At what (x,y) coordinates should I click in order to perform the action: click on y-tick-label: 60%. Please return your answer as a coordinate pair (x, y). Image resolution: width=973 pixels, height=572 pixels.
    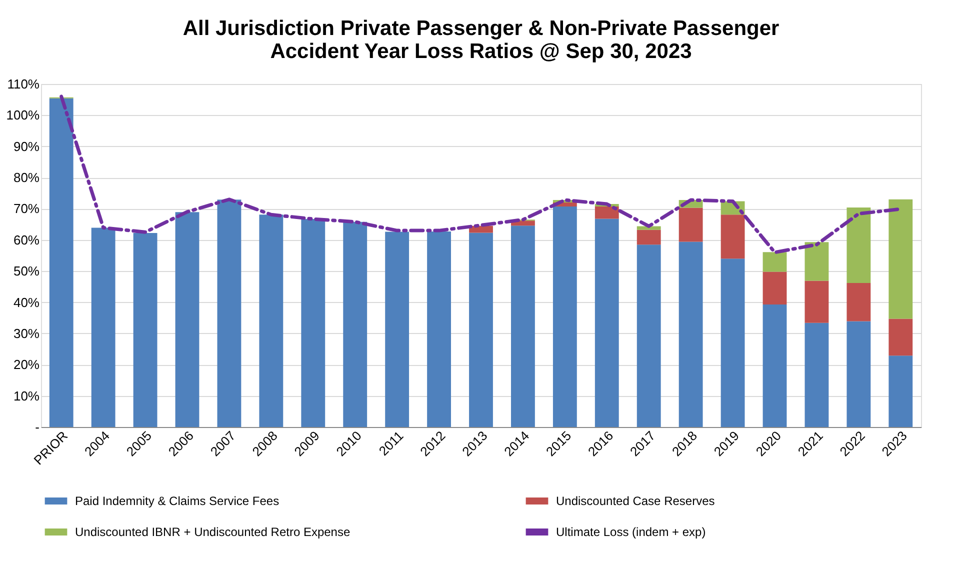
    Looking at the image, I should click on (26, 240).